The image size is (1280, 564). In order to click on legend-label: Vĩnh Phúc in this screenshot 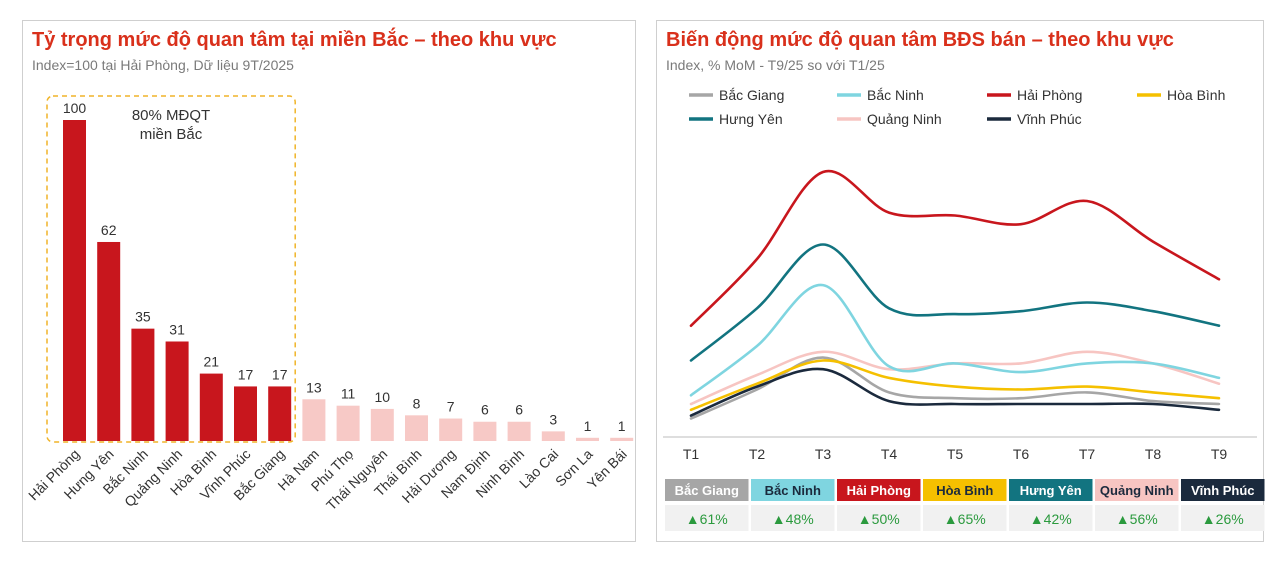, I will do `click(1049, 119)`.